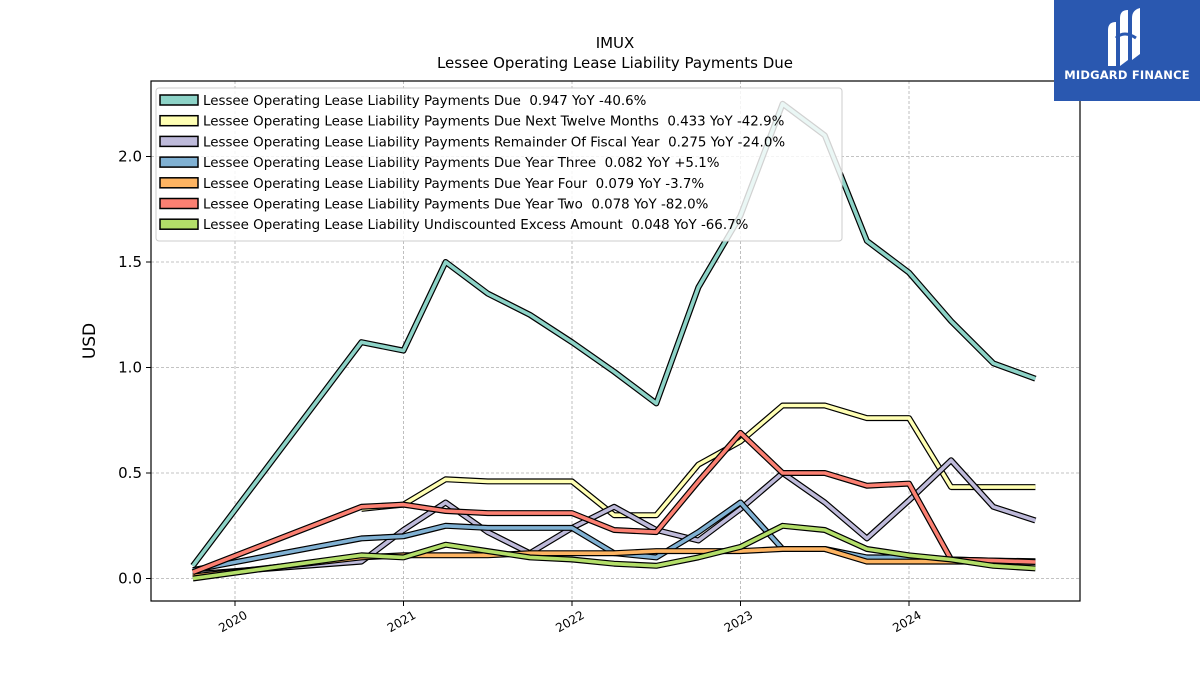 The width and height of the screenshot is (1200, 675). Describe the element at coordinates (90, 341) in the screenshot. I see `y-axis-label: USD` at that location.